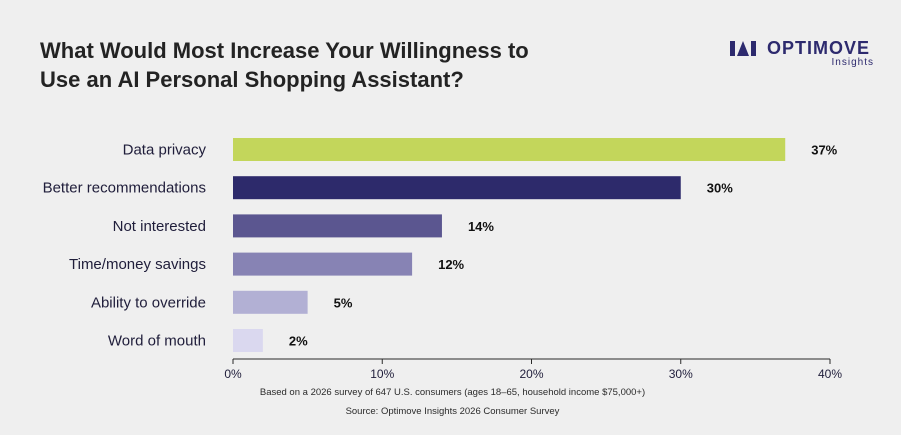 The width and height of the screenshot is (901, 435). Describe the element at coordinates (720, 188) in the screenshot. I see `value-label: 30%` at that location.